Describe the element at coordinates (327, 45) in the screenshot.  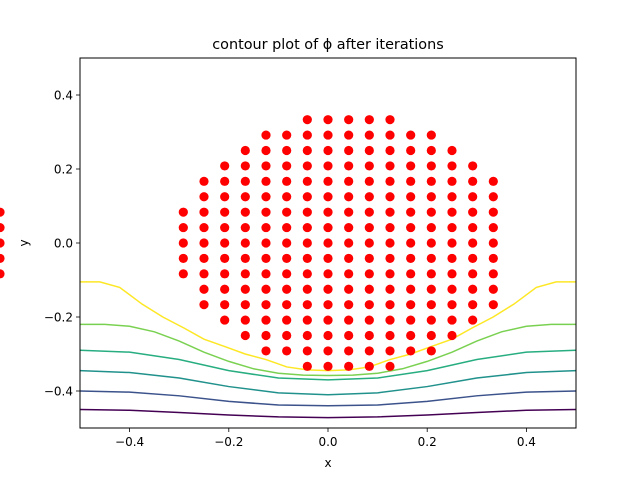
I see `chart-title: contour plot of ϕ after iterations` at that location.